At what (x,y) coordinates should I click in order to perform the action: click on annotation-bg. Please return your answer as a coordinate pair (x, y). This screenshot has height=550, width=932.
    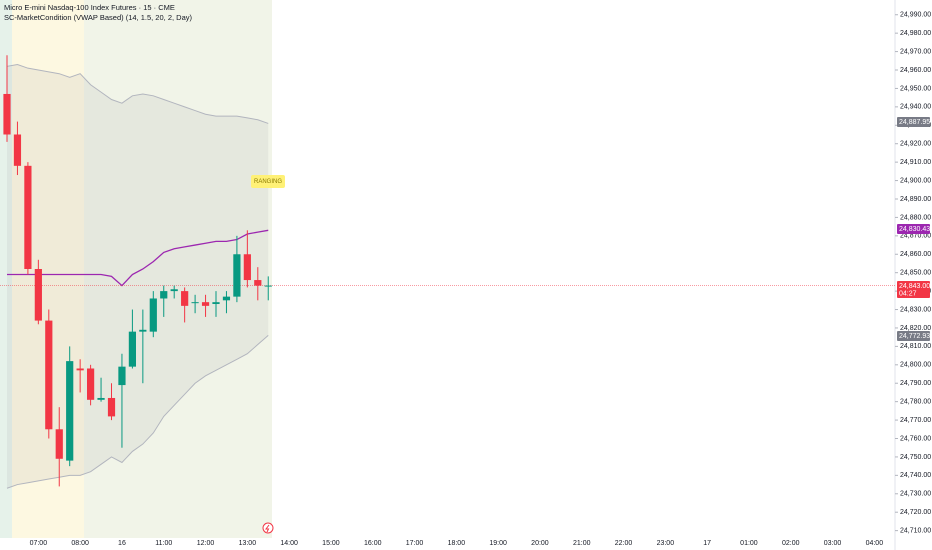
    Looking at the image, I should click on (268, 181).